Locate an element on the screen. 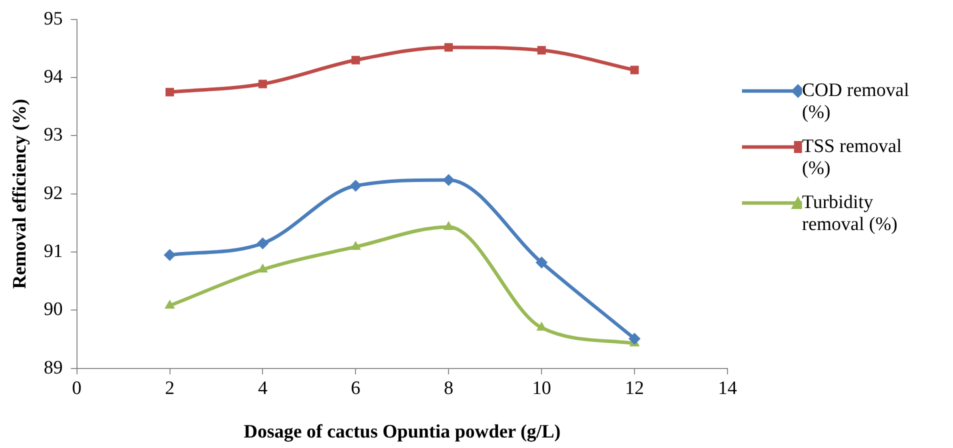 Image resolution: width=953 pixels, height=448 pixels. y-tick-label: 92 is located at coordinates (53, 193).